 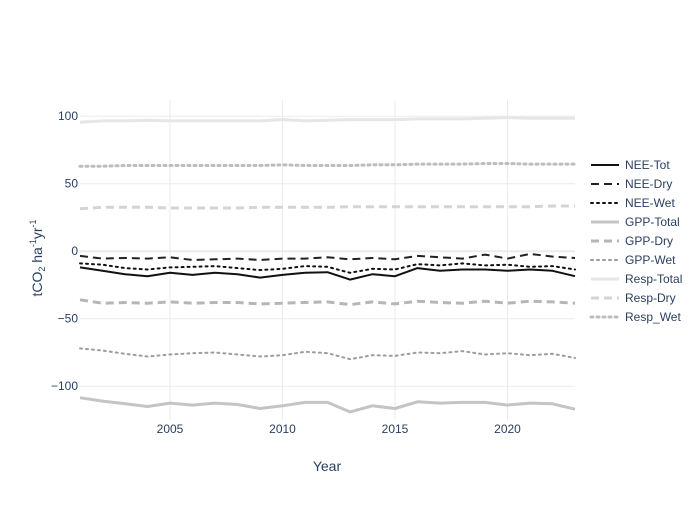 I want to click on y-axis-title-part: ha, so click(x=37, y=257).